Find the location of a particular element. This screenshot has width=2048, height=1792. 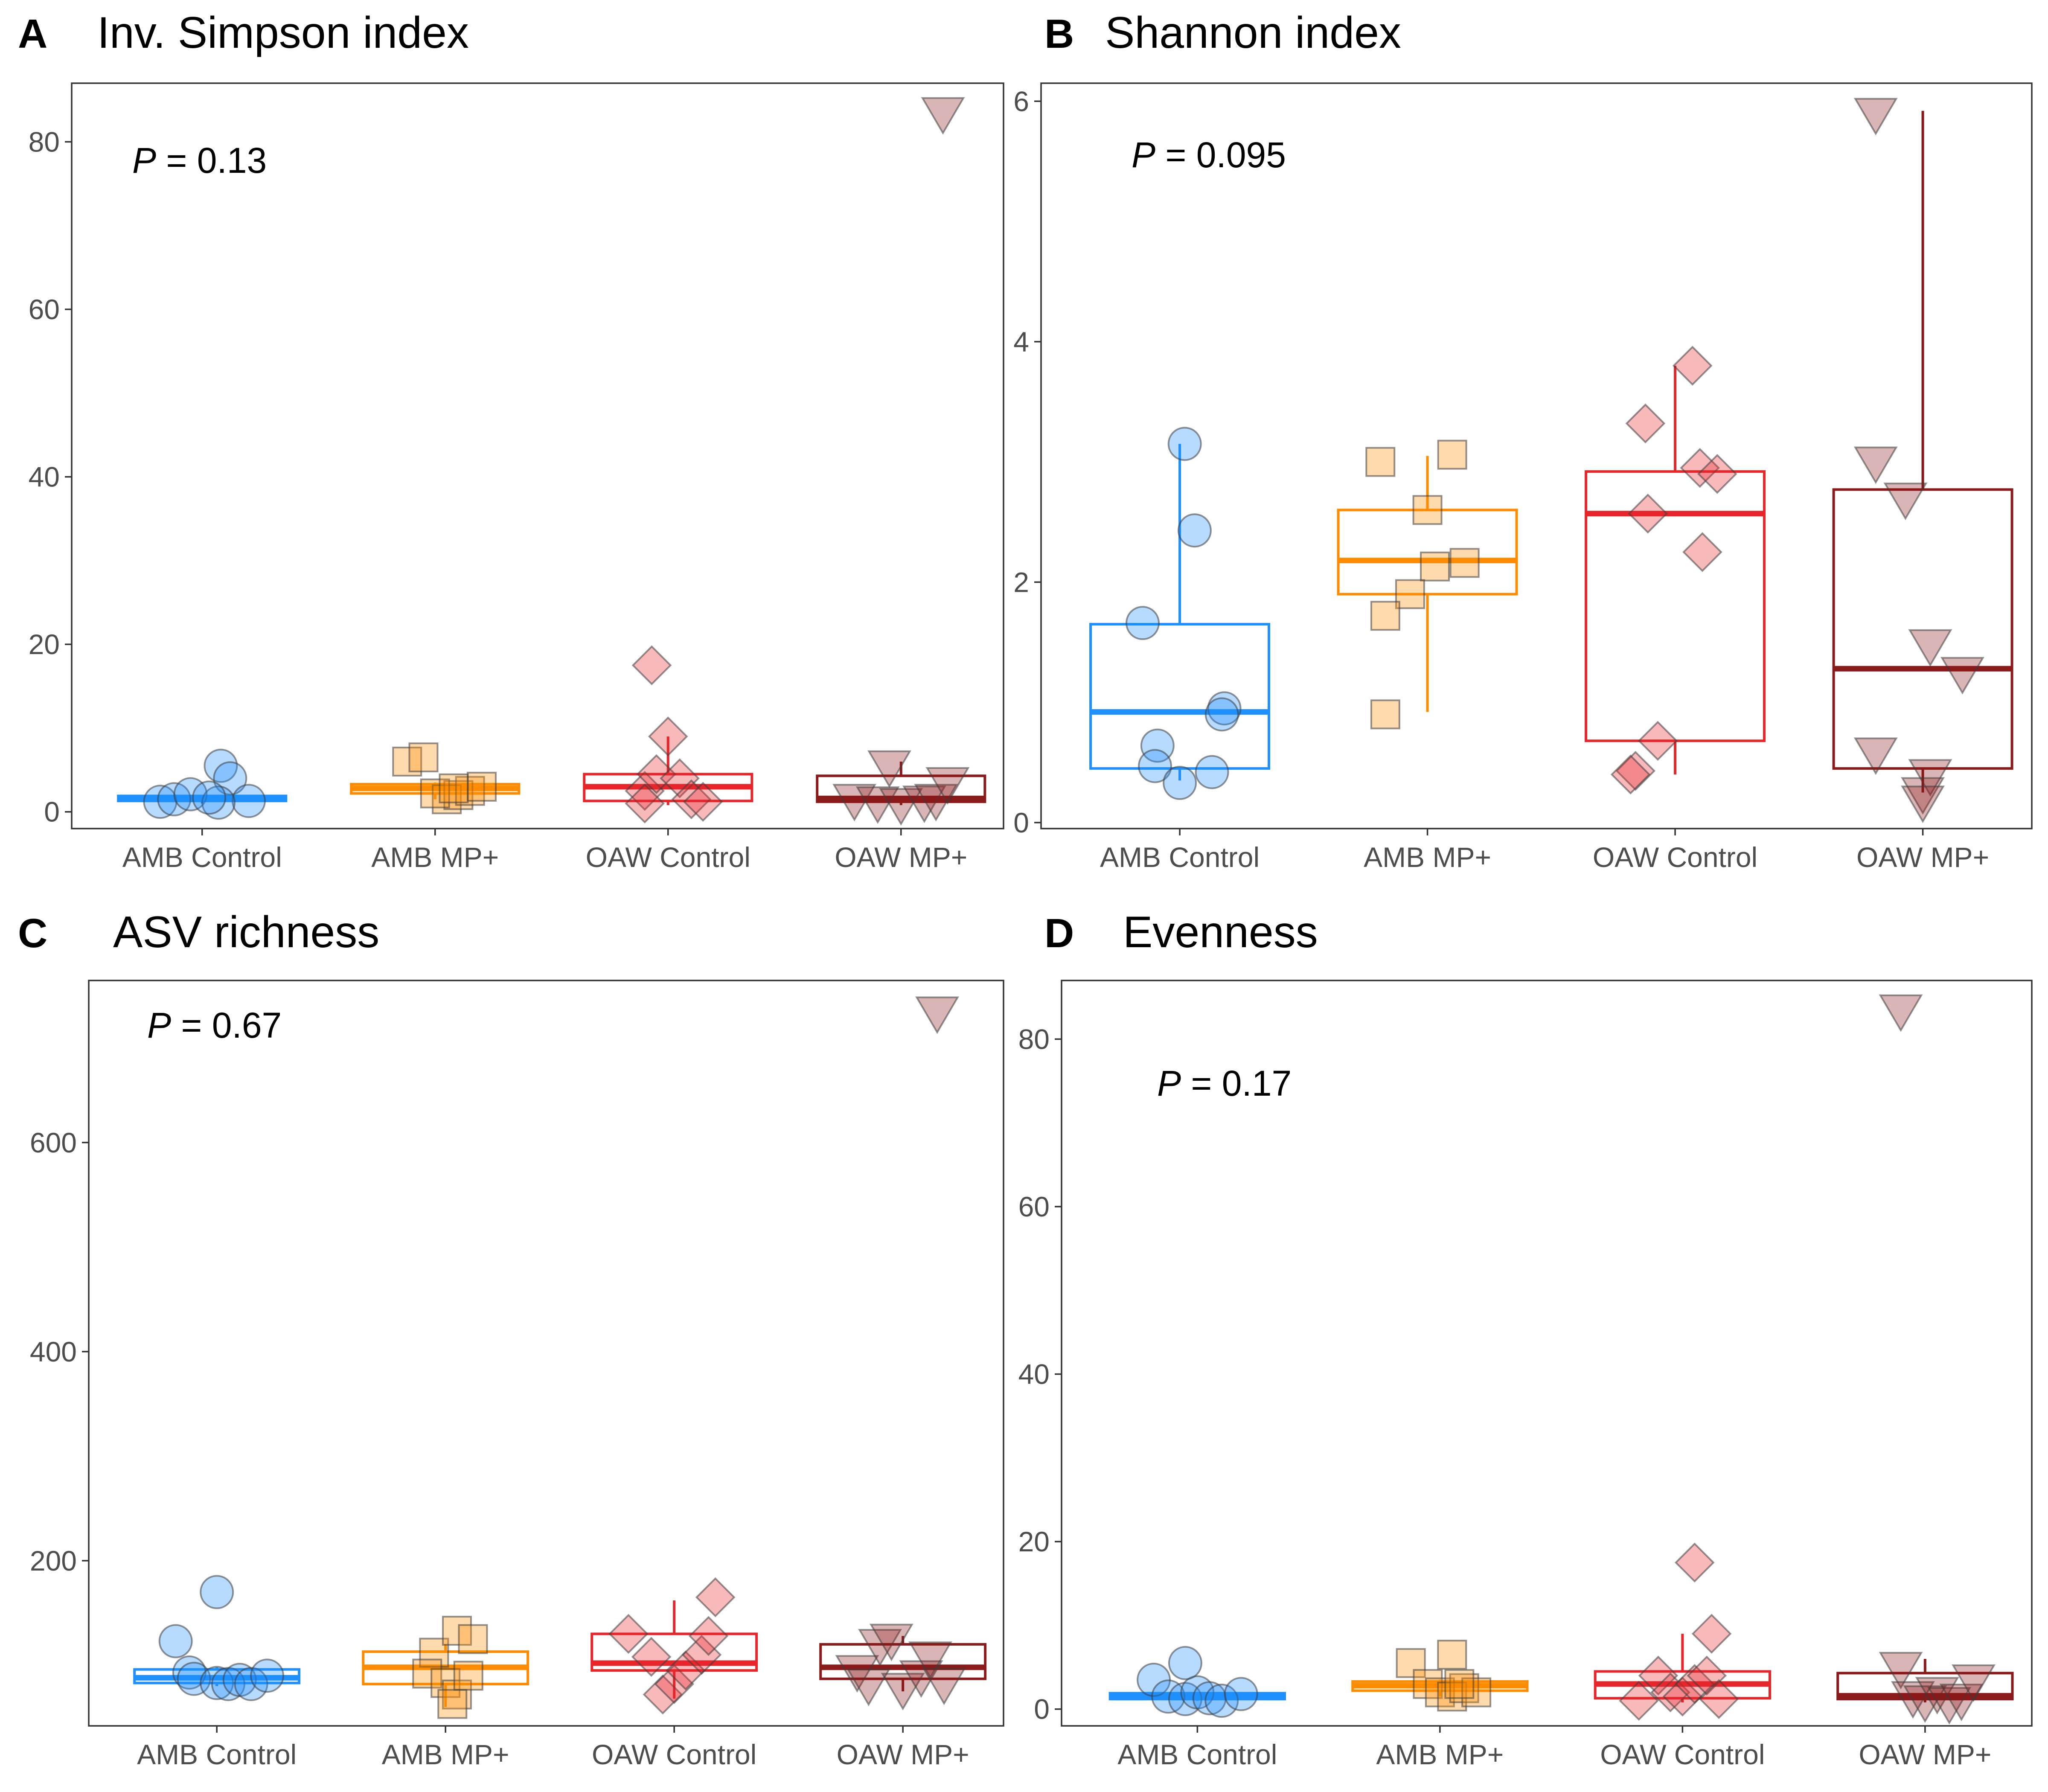

y-tick-label: 4 is located at coordinates (1021, 342).